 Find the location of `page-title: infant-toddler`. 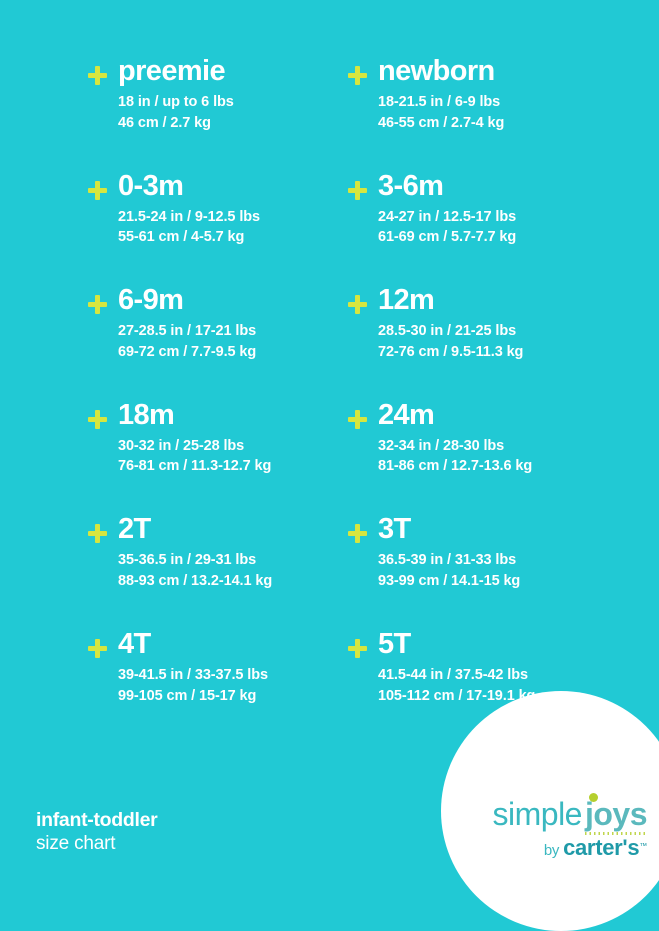

page-title: infant-toddler is located at coordinates (97, 819).